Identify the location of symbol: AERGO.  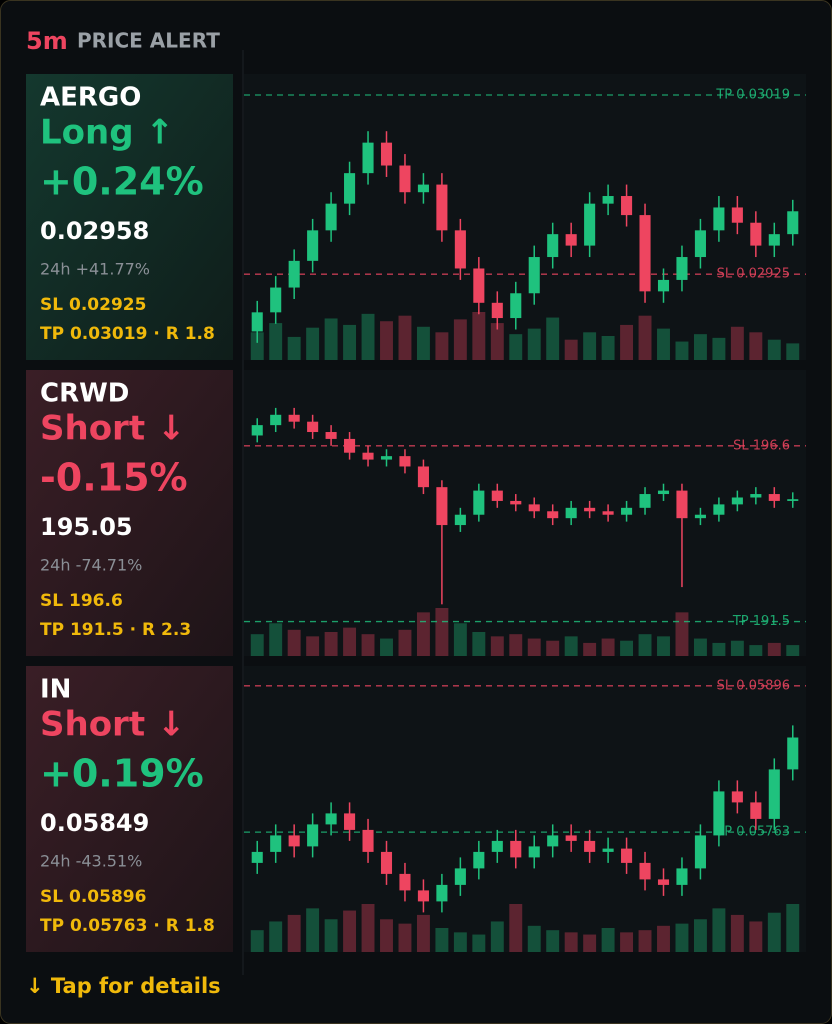
(90, 98).